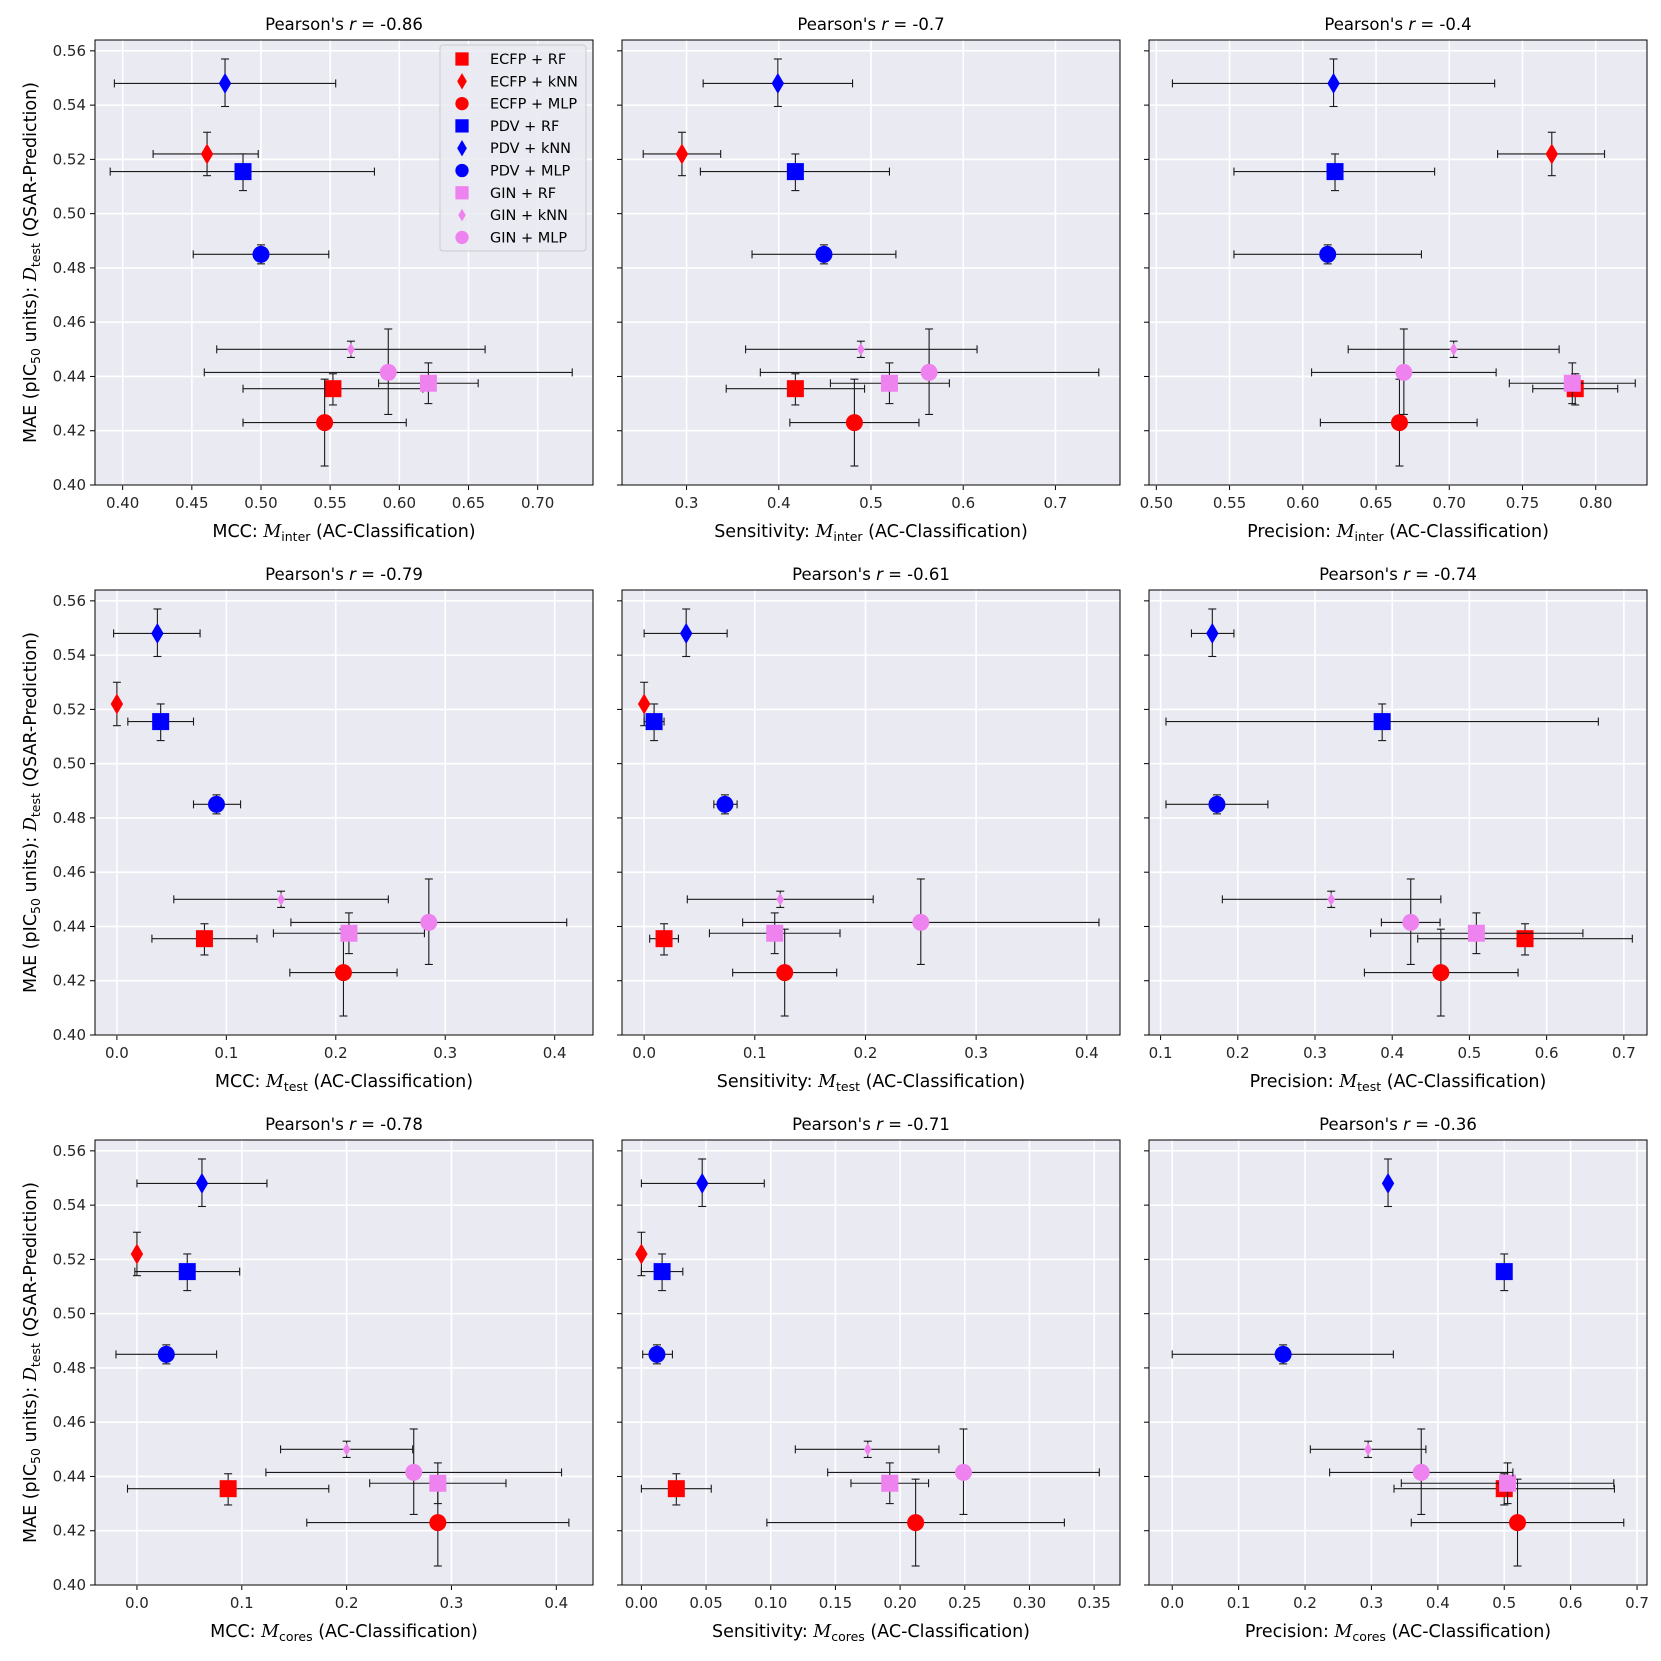 The height and width of the screenshot is (1661, 1661). What do you see at coordinates (1398, 1633) in the screenshot?
I see `x-axis-label: Precision: Mcores (AC-Classification)` at bounding box center [1398, 1633].